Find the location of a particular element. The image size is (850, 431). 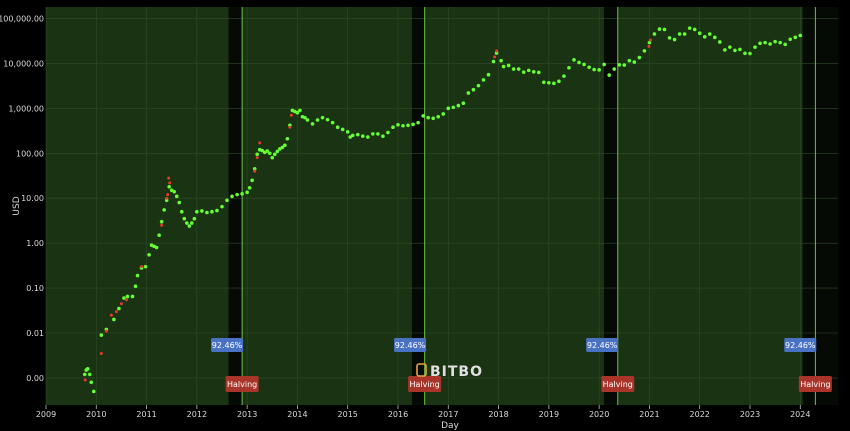

x-tick-label: 2012 is located at coordinates (197, 414).